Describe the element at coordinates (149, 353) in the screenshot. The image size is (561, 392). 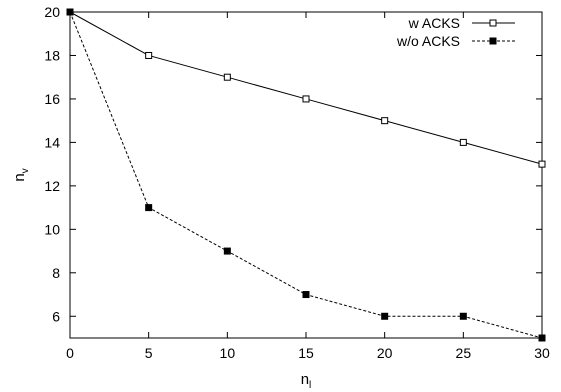
I see `x-tick-label: 5` at that location.